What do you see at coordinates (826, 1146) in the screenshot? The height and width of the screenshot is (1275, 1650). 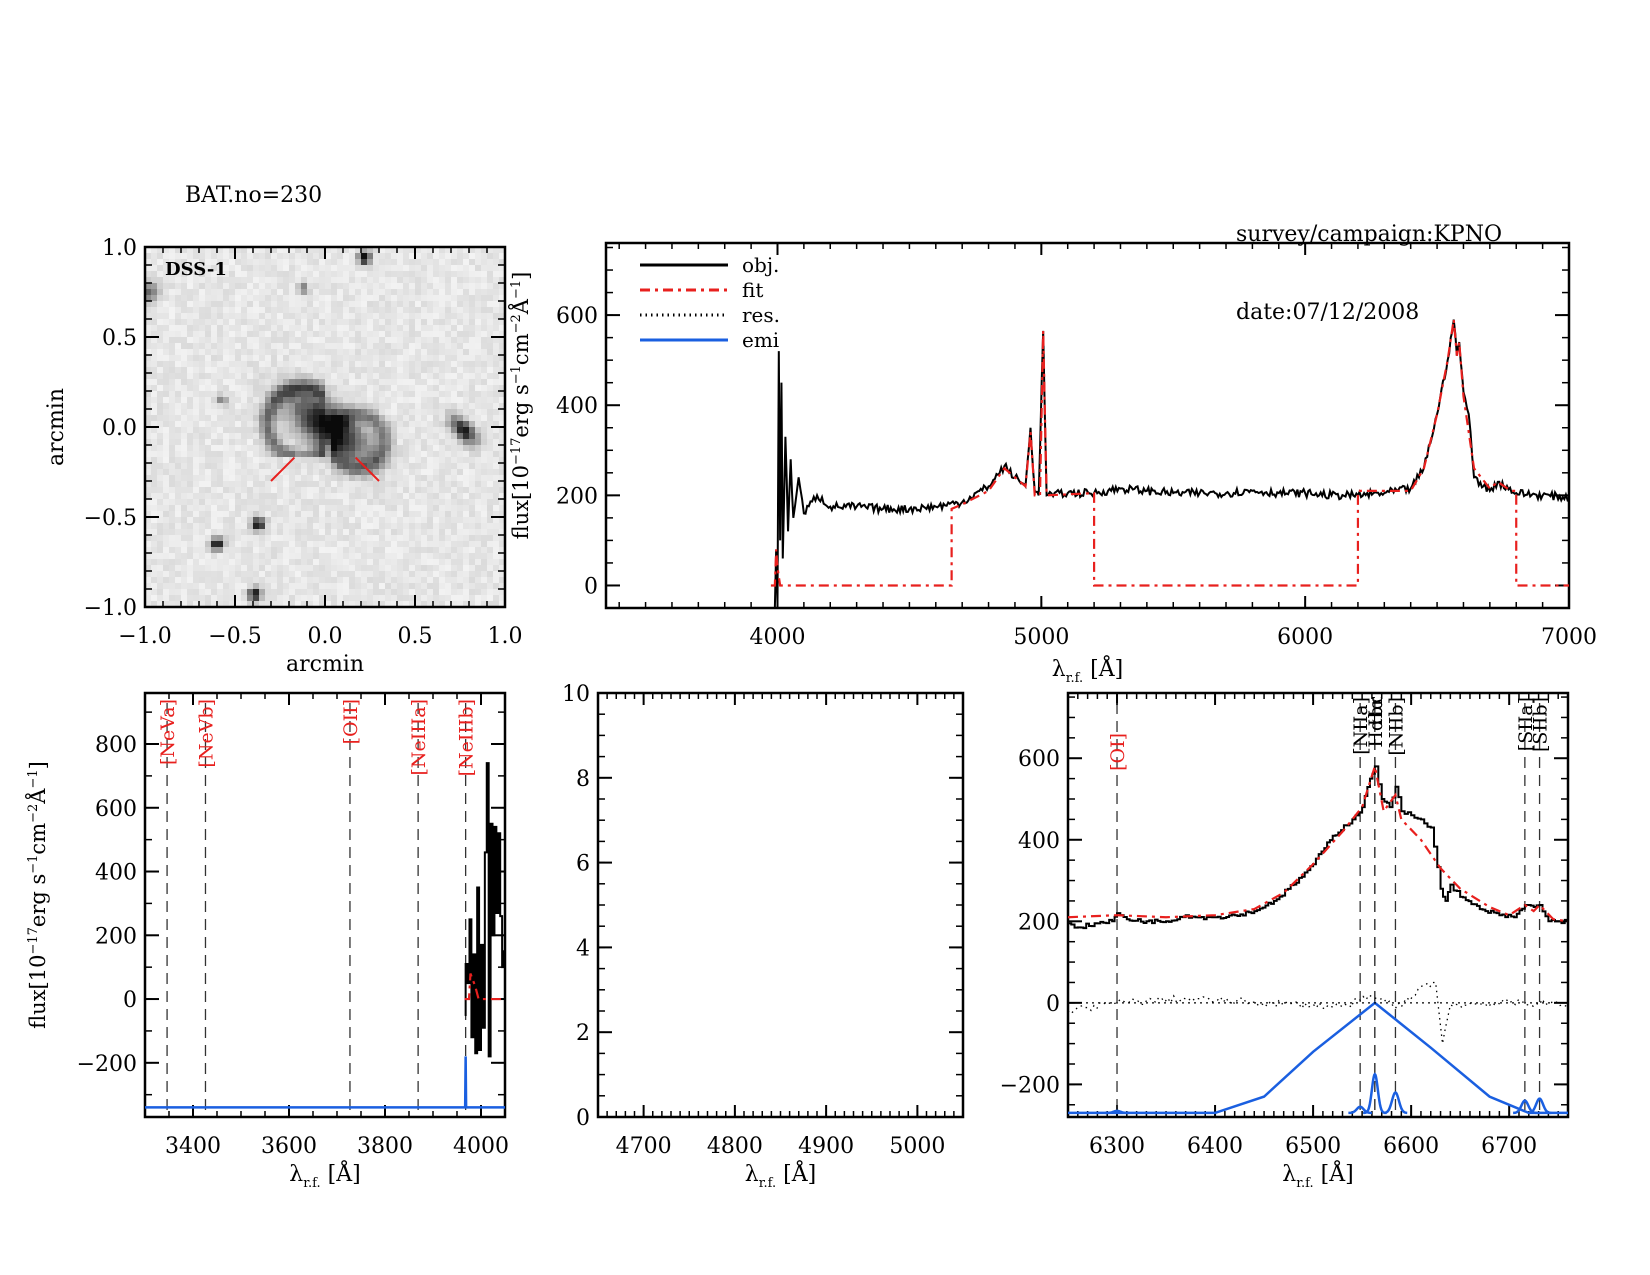 I see `x-tick-label: 4900` at bounding box center [826, 1146].